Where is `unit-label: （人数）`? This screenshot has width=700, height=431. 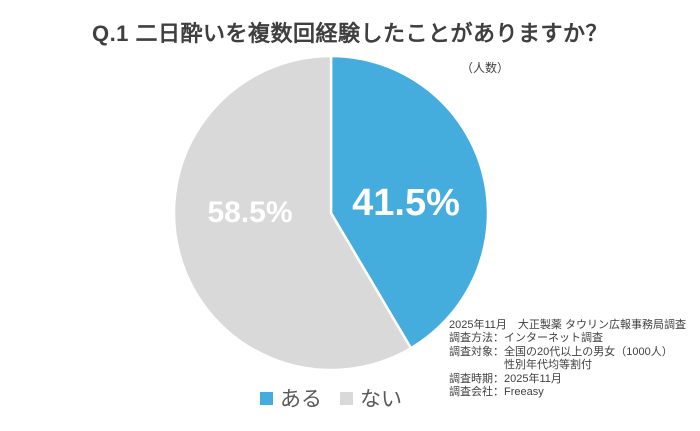
unit-label: （人数） is located at coordinates (485, 68).